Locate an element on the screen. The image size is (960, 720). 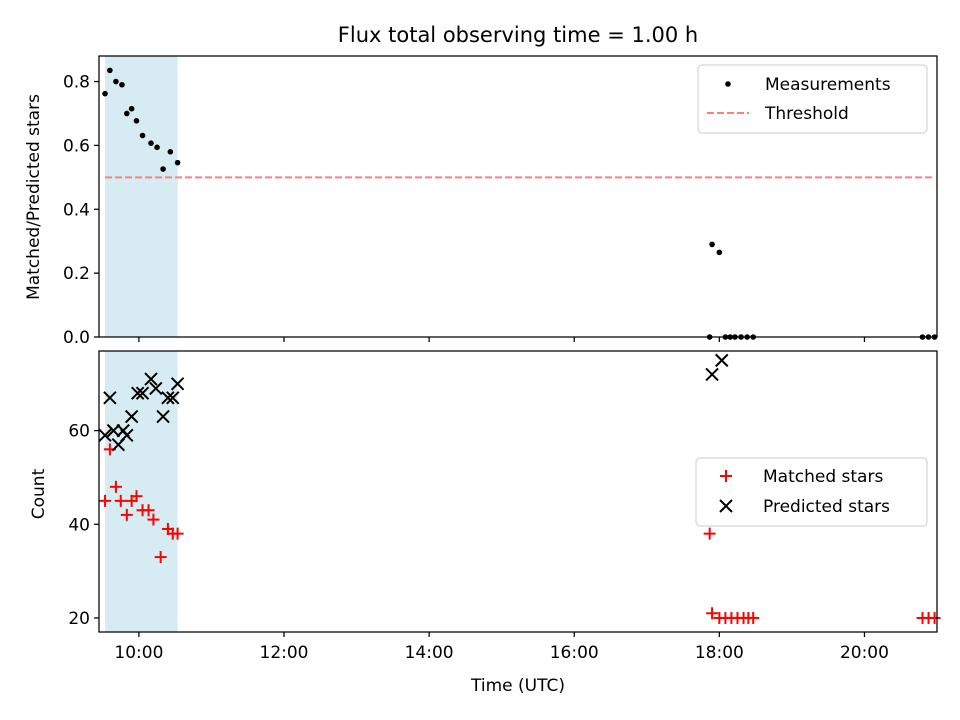
top-y-axis-label: Matched/Predicted stars is located at coordinates (34, 197).